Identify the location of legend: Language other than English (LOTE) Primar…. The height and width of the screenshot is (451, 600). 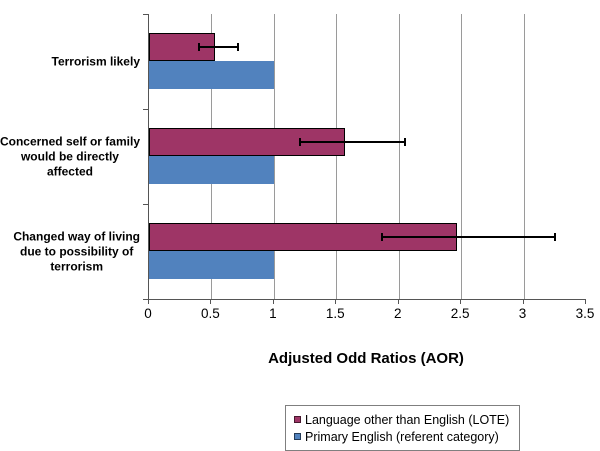
(403, 428).